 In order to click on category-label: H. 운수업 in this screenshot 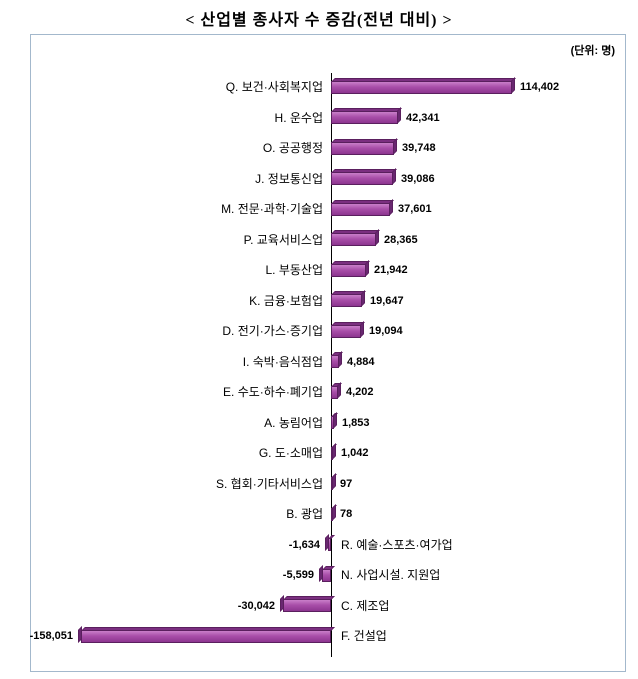, I will do `click(298, 117)`.